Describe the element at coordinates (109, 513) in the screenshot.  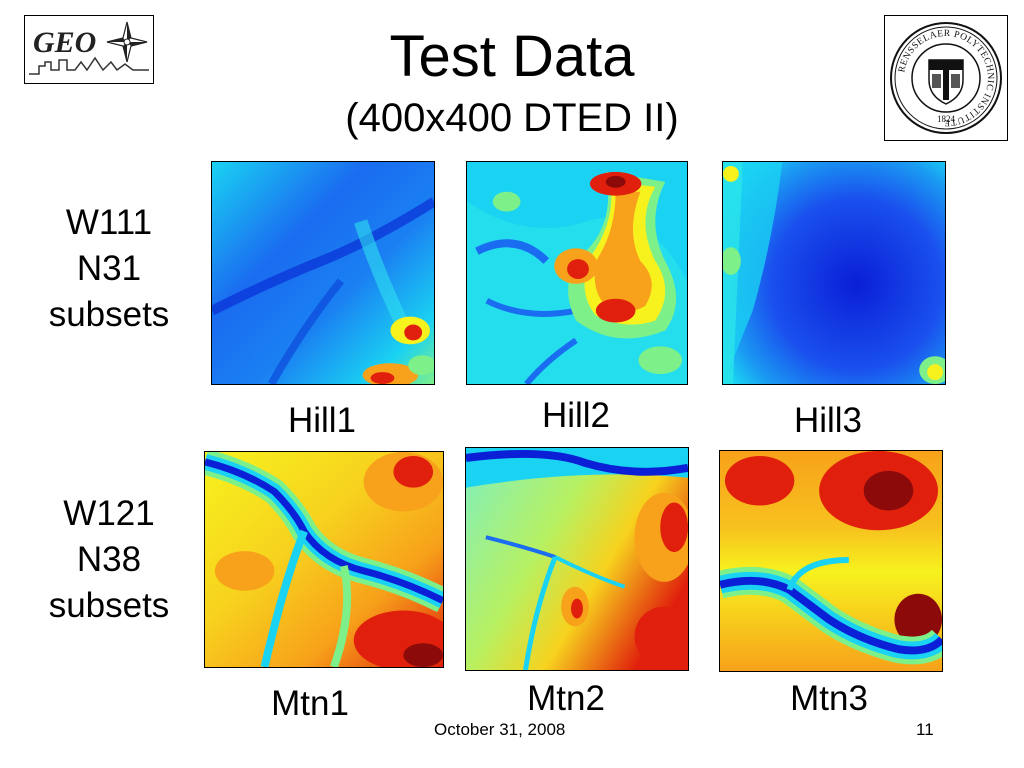
I see `row-label-line: W121` at that location.